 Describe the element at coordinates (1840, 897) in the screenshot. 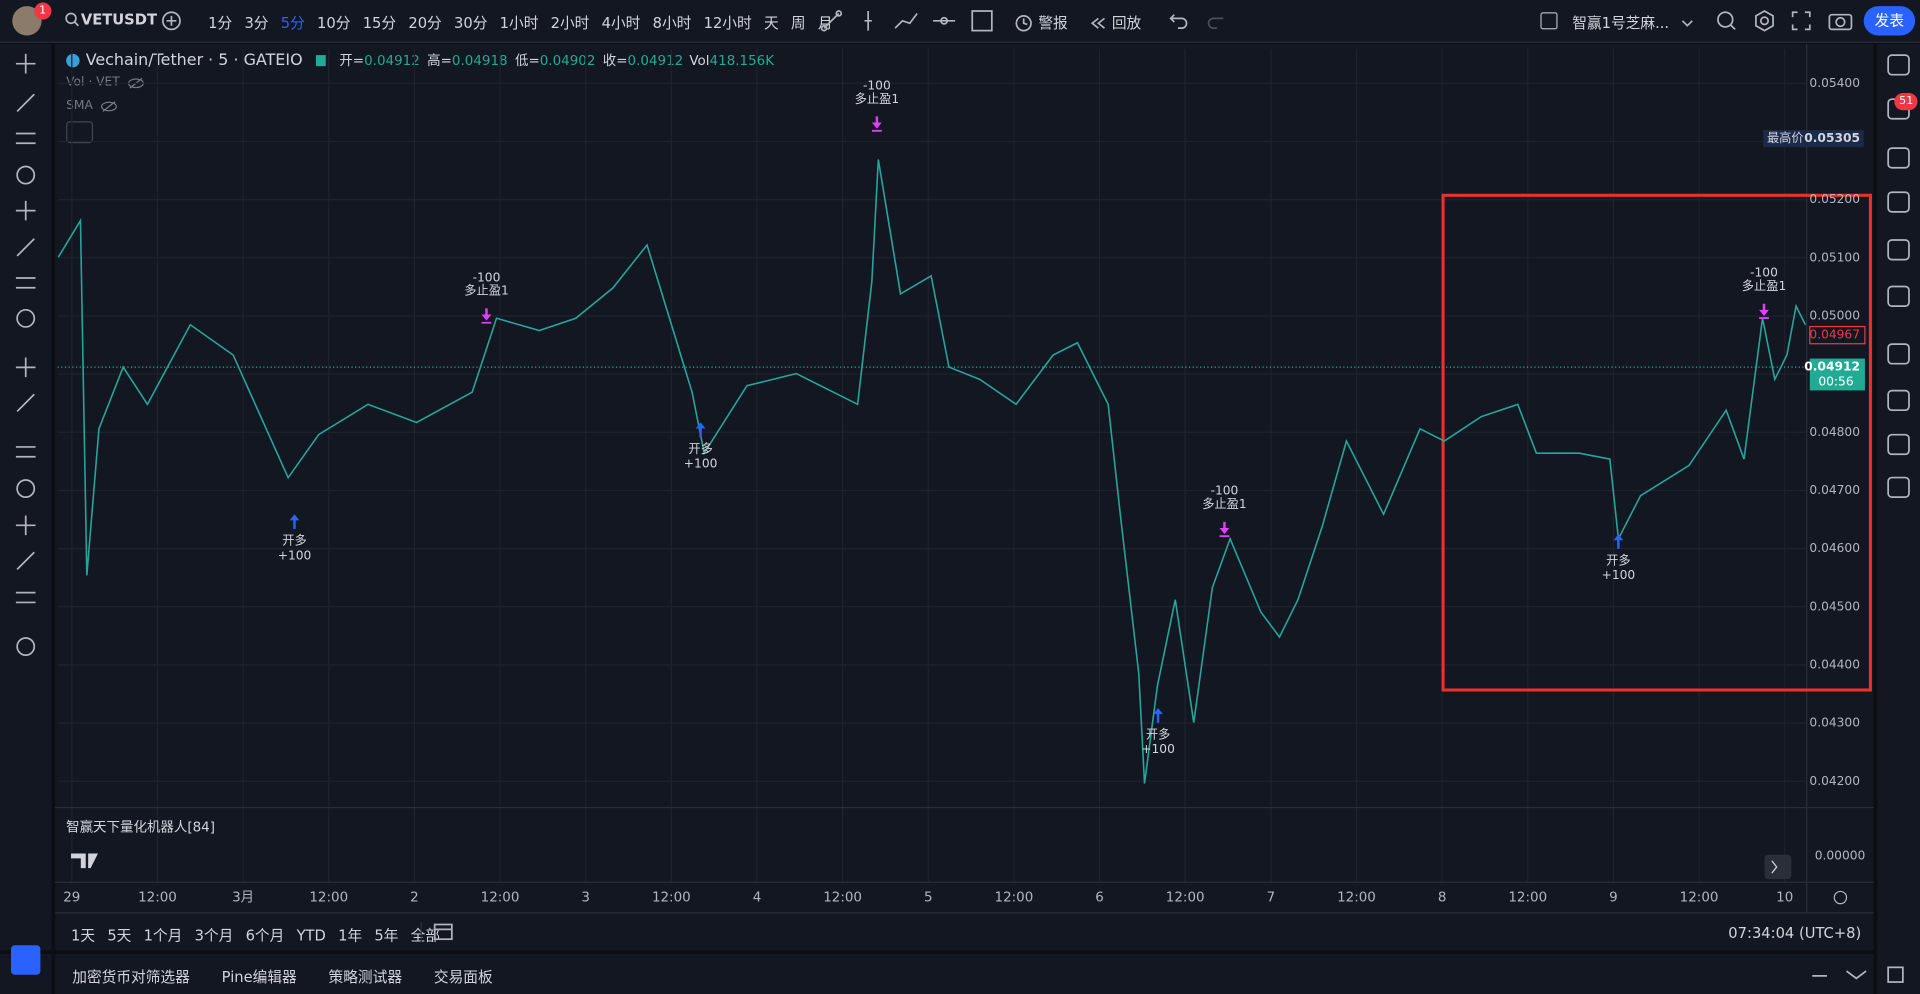

I see `settings-icon` at that location.